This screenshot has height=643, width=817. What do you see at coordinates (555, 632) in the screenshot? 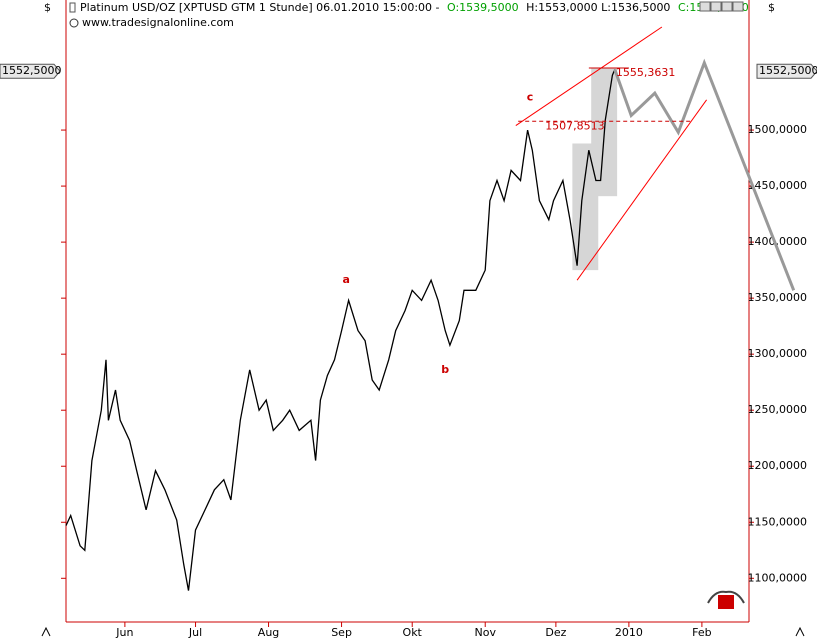
I see `x-tick-label: Dez` at bounding box center [555, 632].